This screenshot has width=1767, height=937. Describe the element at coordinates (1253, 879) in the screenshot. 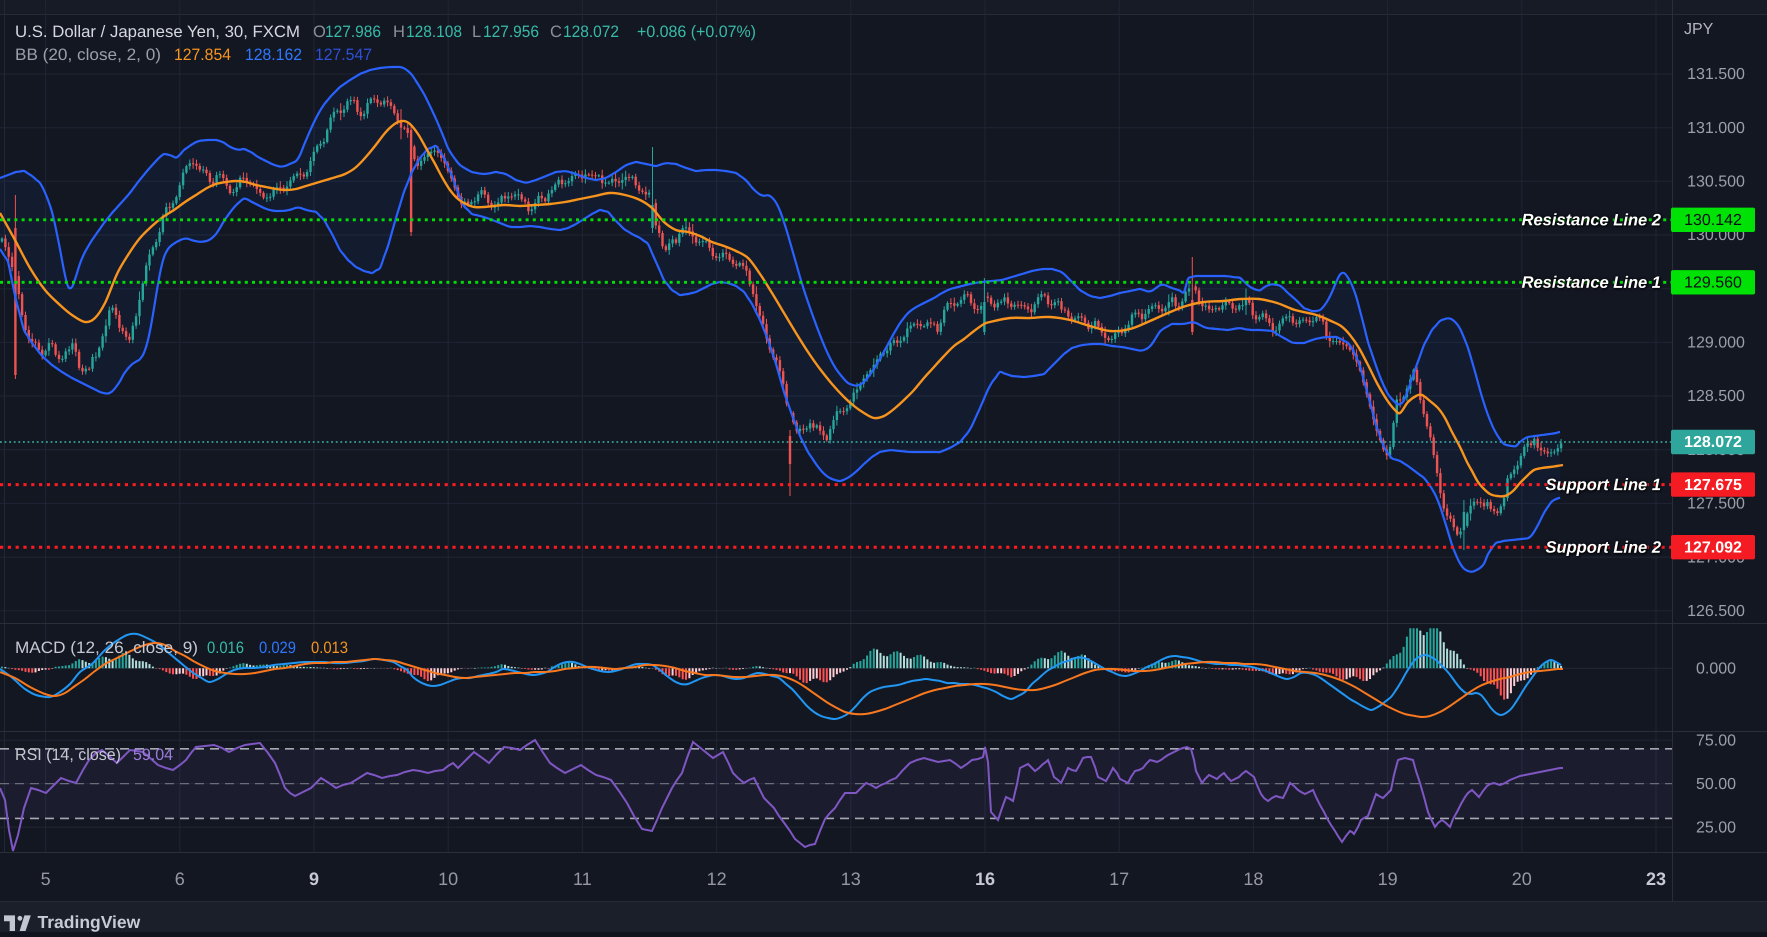

I see `svg-text: 18` at that location.